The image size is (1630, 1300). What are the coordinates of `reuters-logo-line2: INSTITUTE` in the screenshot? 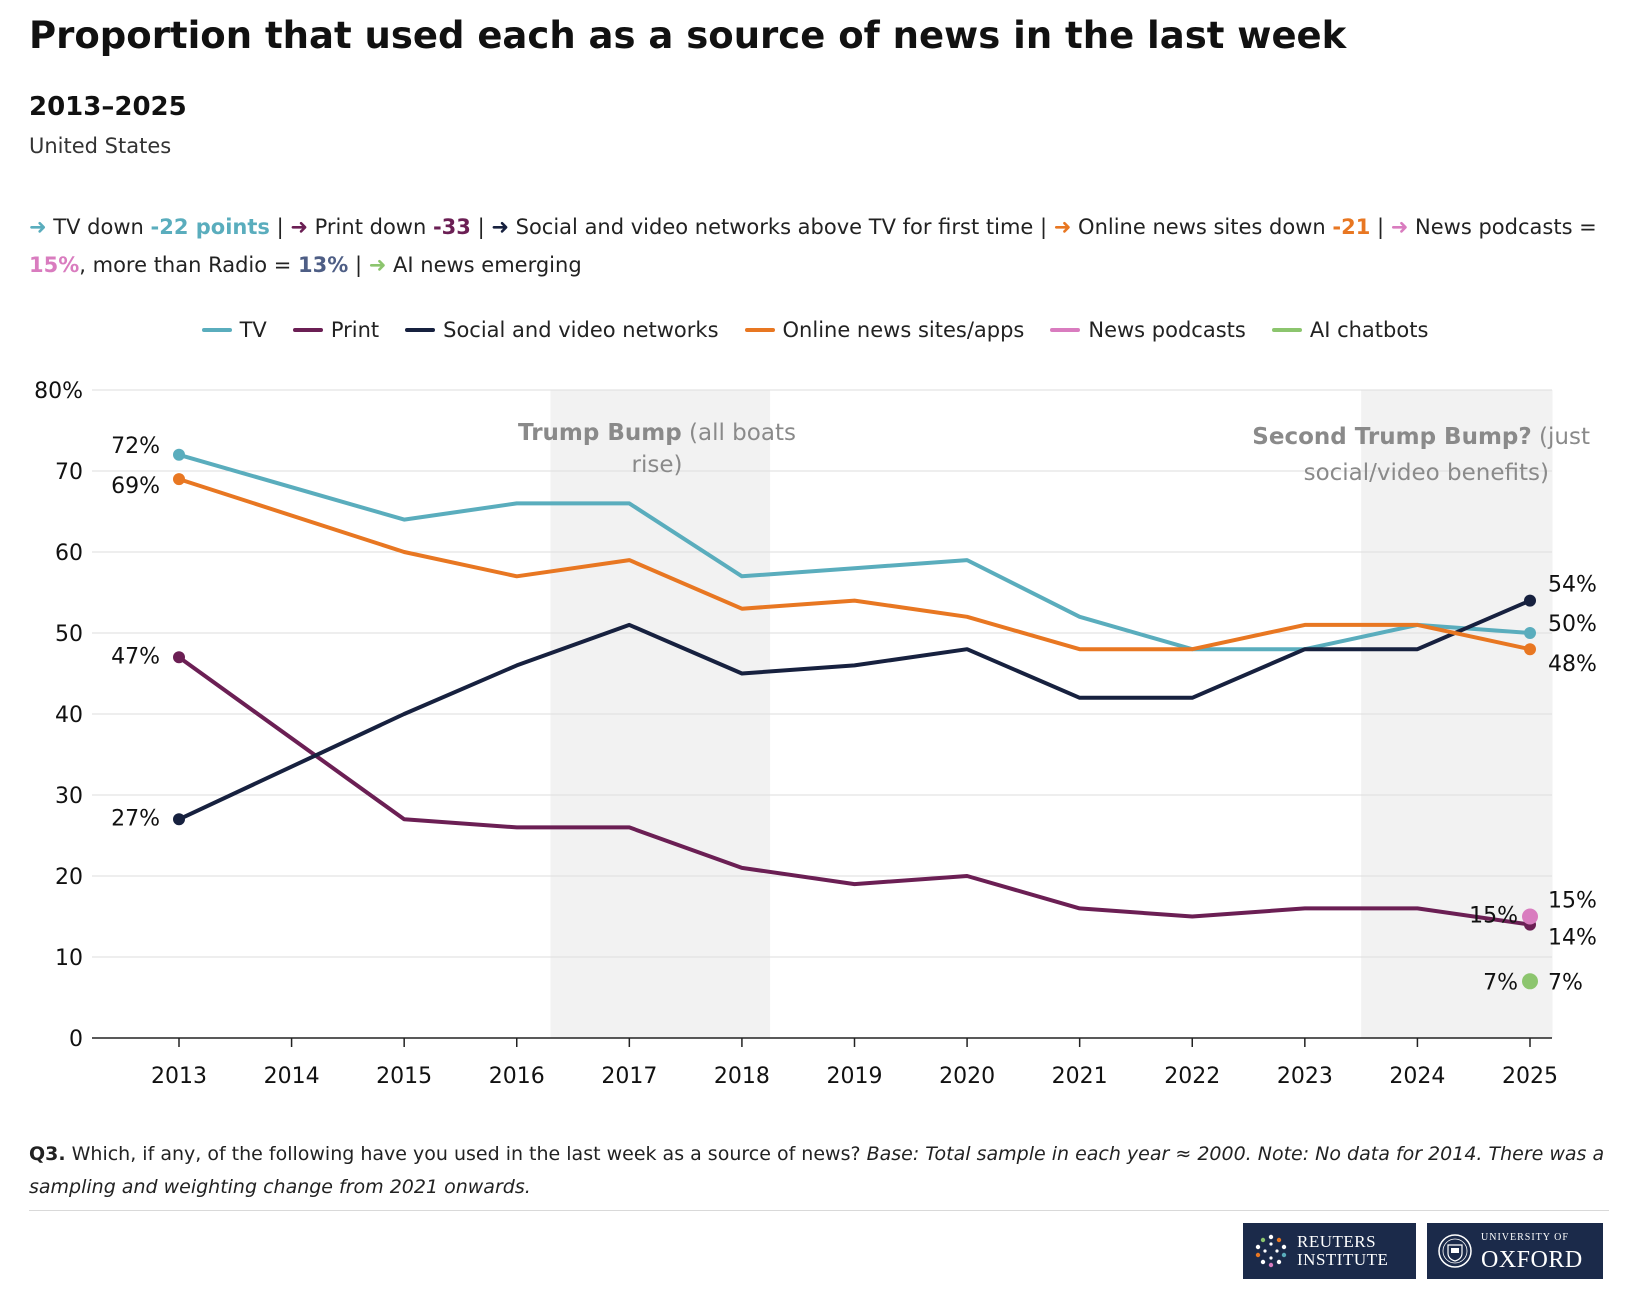 It's located at (1343, 1259).